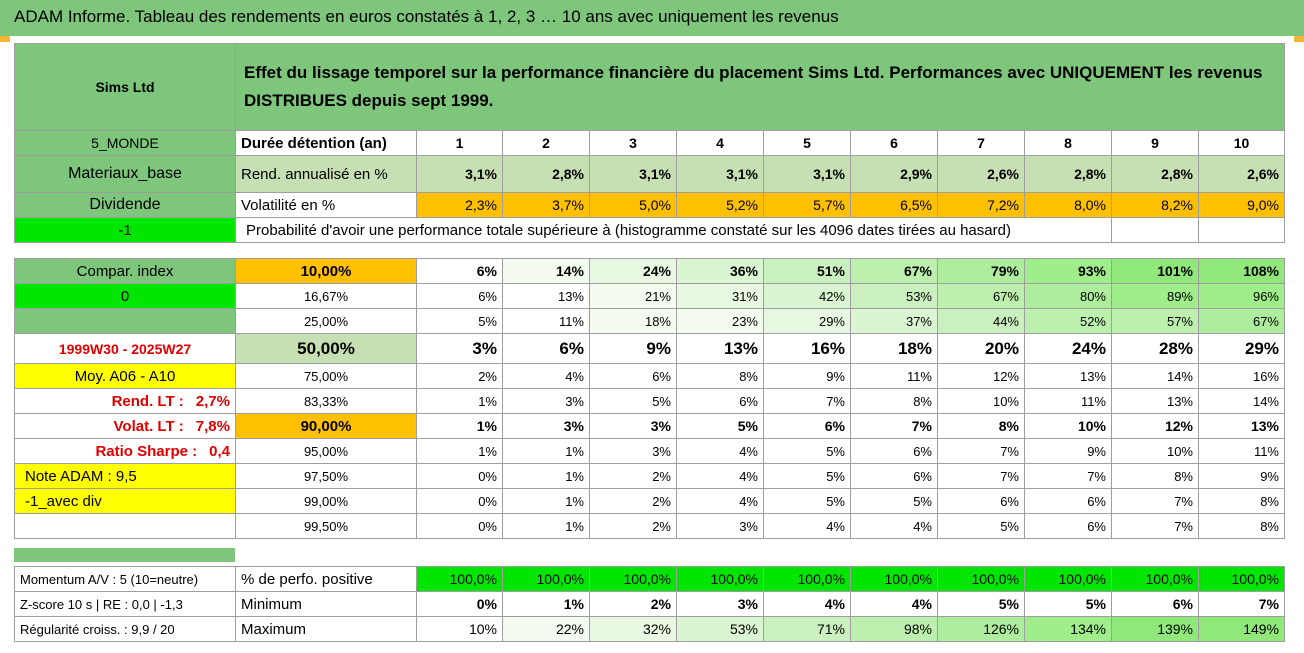 This screenshot has height=653, width=1304. I want to click on vol-cell: 8,2%, so click(1155, 205).